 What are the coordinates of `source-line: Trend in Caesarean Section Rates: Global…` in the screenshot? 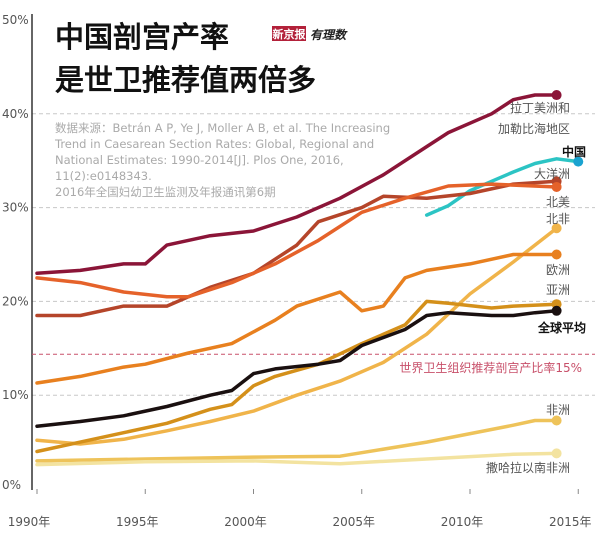 It's located at (214, 144).